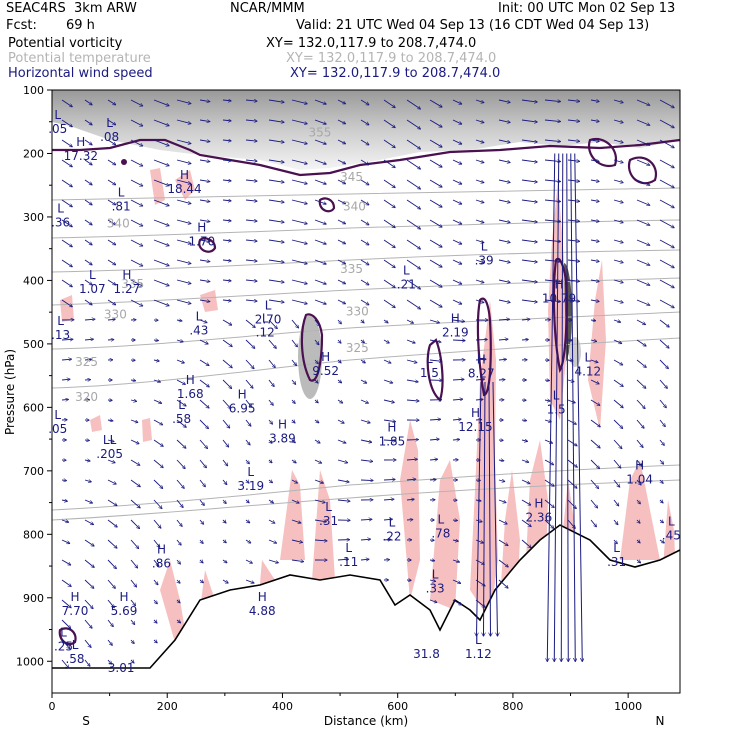 This screenshot has width=740, height=740. Describe the element at coordinates (222, 264) in the screenshot. I see `theta-labels: 320 325 330 335 340 335 340 345 330 325 355` at that location.